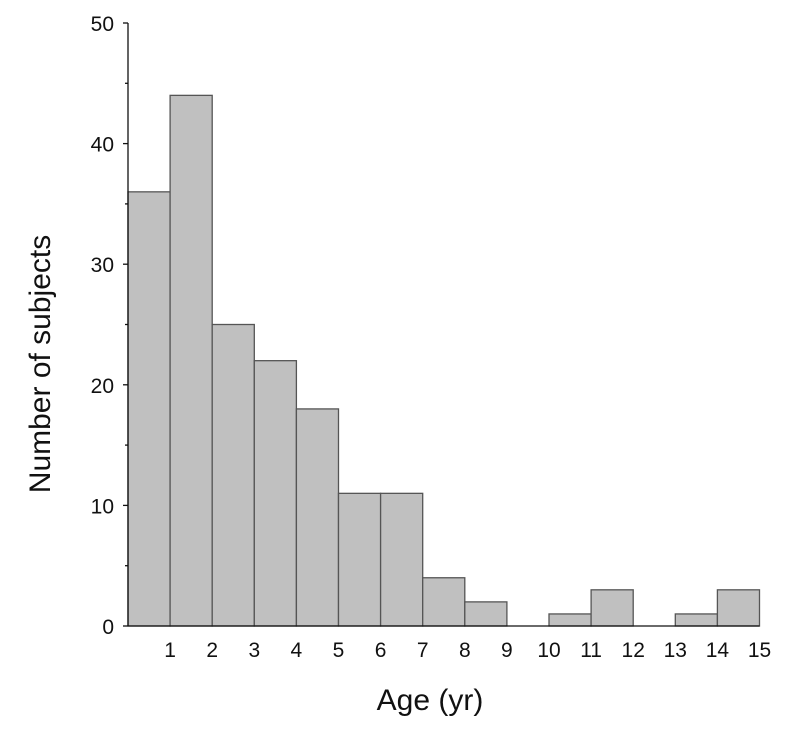  What do you see at coordinates (212, 650) in the screenshot?
I see `x-tick-label: 2` at bounding box center [212, 650].